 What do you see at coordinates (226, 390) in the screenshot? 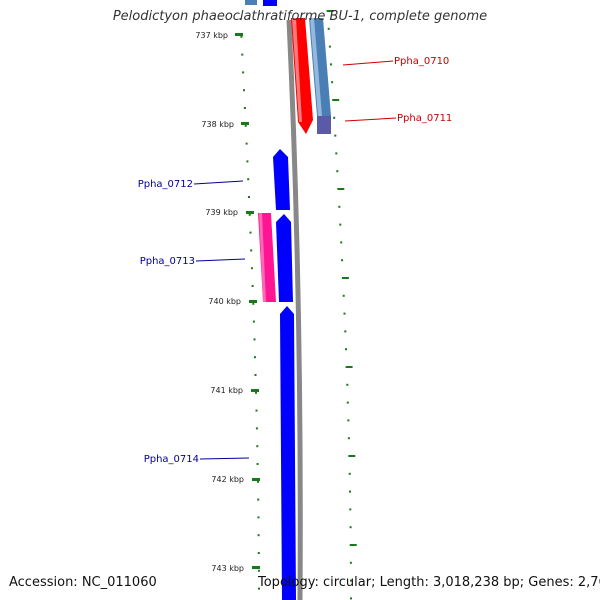
I see `tick-label-741: 741 kbp` at bounding box center [226, 390].